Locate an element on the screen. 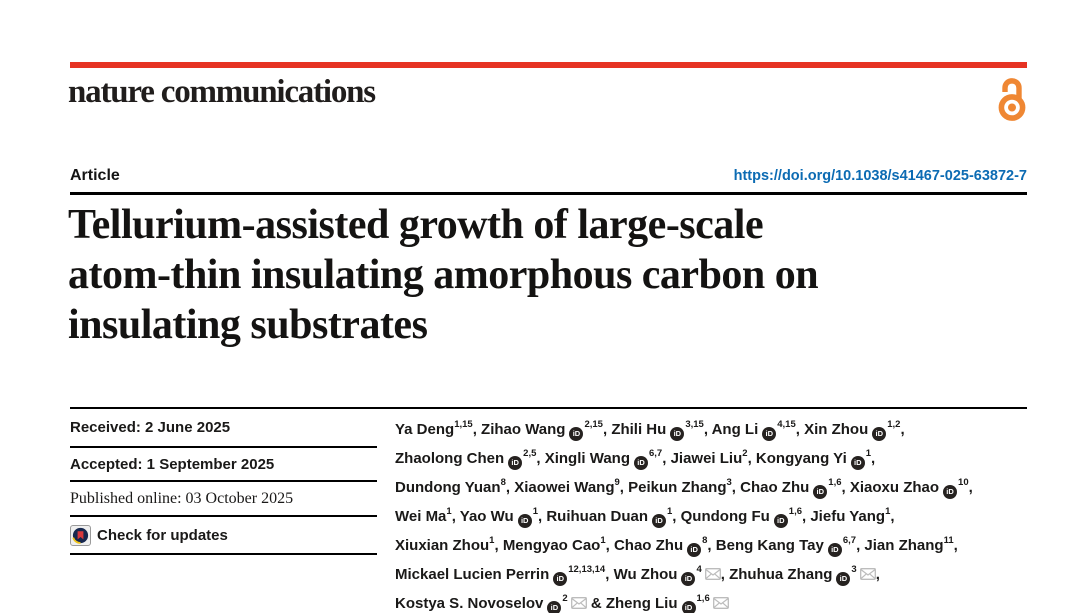 The height and width of the screenshot is (613, 1082). author: Beng Kang Tay iD6,7 is located at coordinates (786, 546).